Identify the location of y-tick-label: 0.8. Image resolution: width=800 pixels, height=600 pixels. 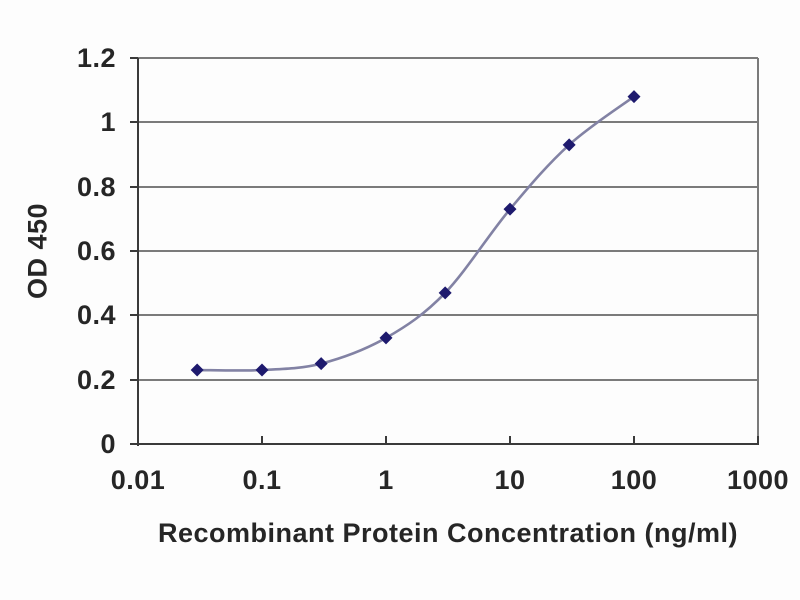
(96, 186).